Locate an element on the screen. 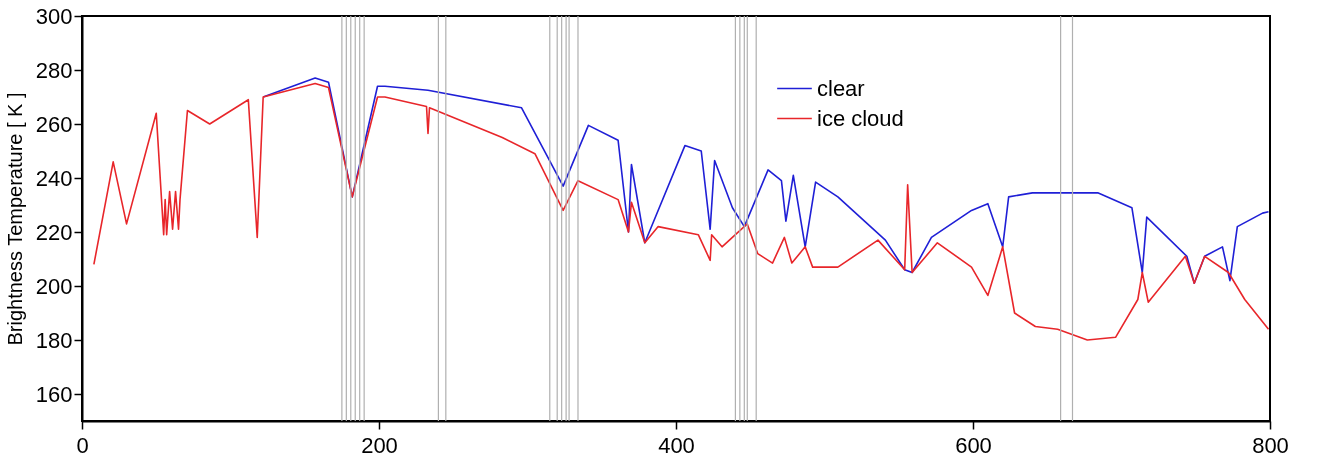 This screenshot has width=1331, height=460. y-tick-label: 180 is located at coordinates (54, 340).